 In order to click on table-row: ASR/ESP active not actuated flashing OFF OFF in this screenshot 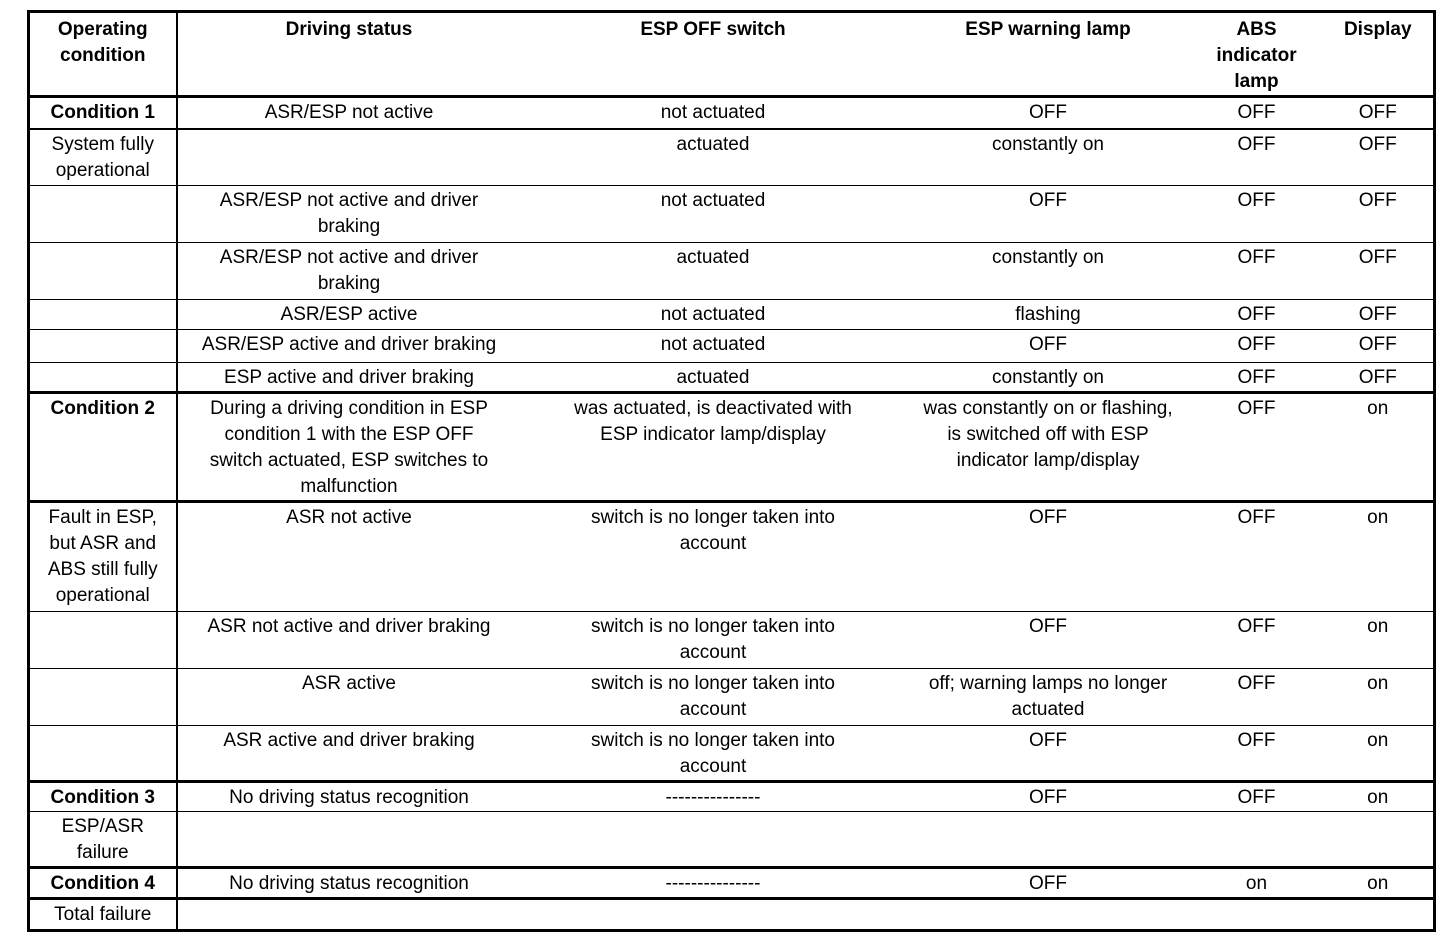, I will do `click(731, 314)`.